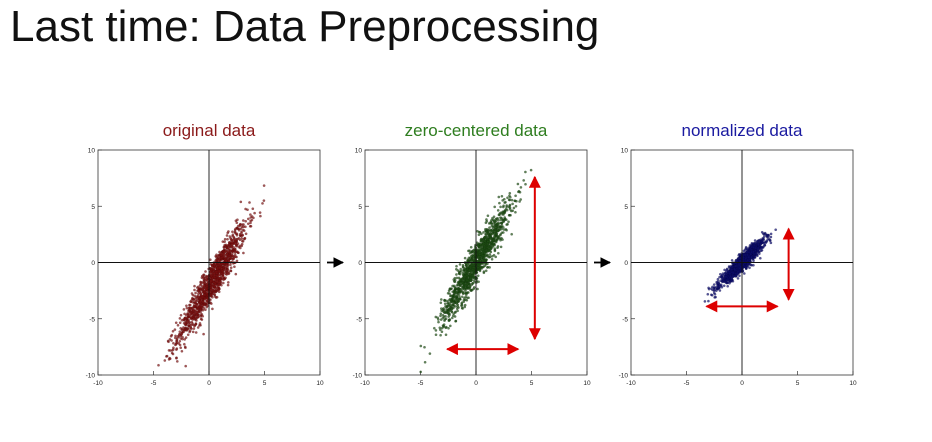 This screenshot has height=442, width=932. Describe the element at coordinates (421, 383) in the screenshot. I see `x-tick-label: -5` at that location.